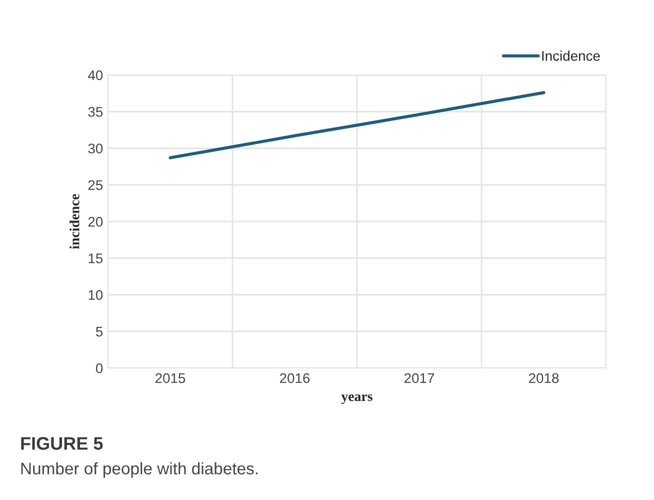 This screenshot has width=654, height=500. I want to click on x-tick-label: 2015, so click(171, 378).